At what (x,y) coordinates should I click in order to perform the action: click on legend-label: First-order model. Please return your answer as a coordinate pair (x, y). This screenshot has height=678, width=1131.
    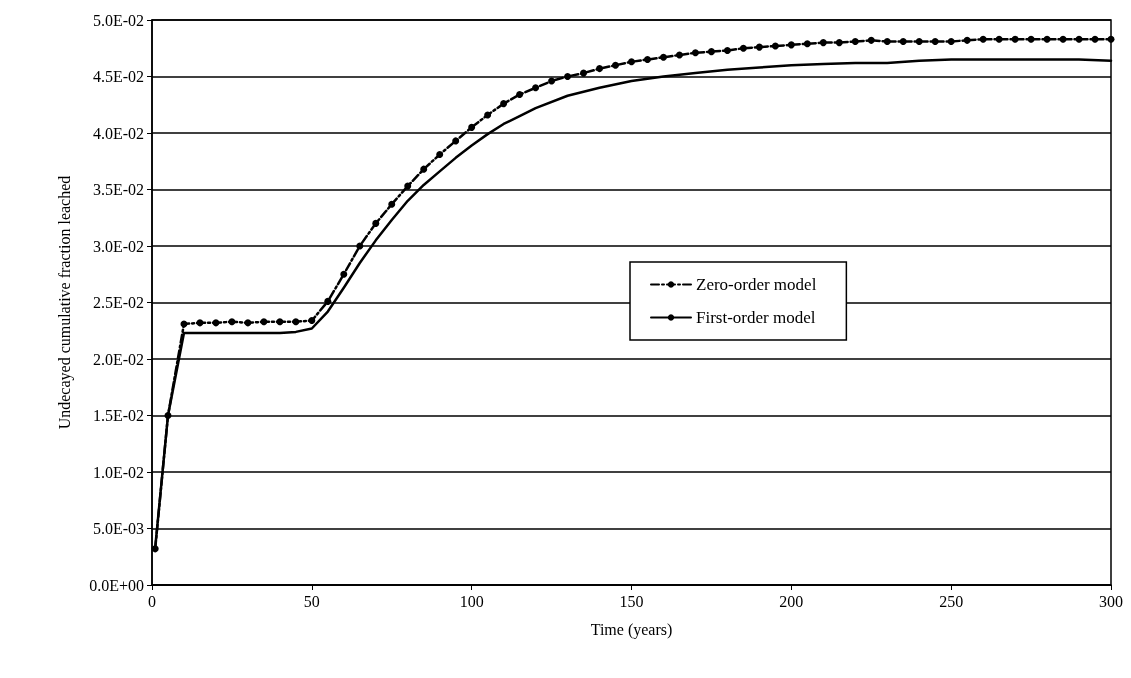
    Looking at the image, I should click on (756, 317).